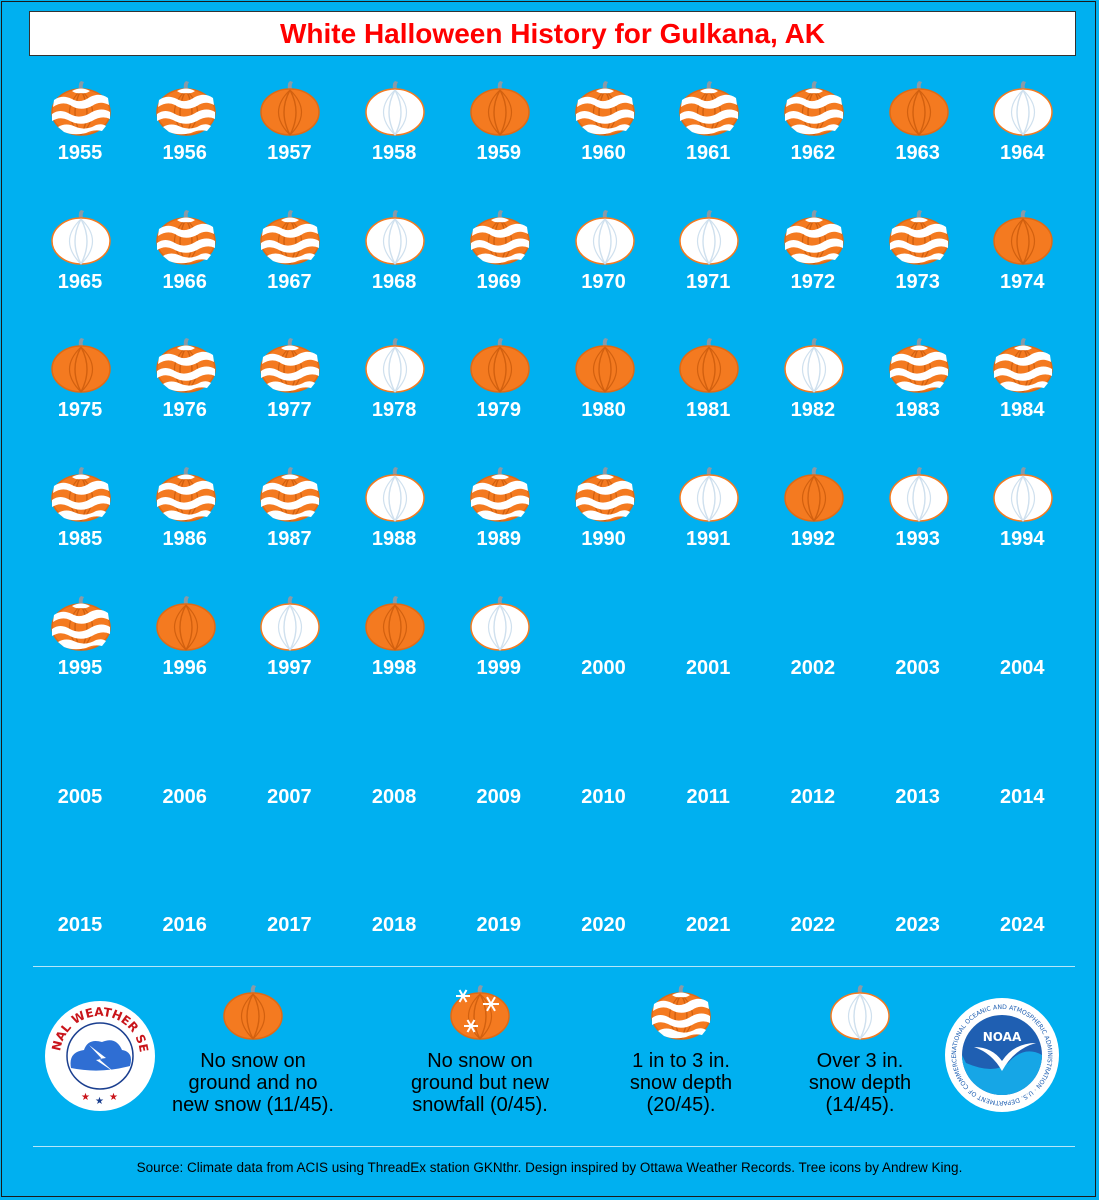 The height and width of the screenshot is (1200, 1099). I want to click on year-cell: 1960, so click(604, 136).